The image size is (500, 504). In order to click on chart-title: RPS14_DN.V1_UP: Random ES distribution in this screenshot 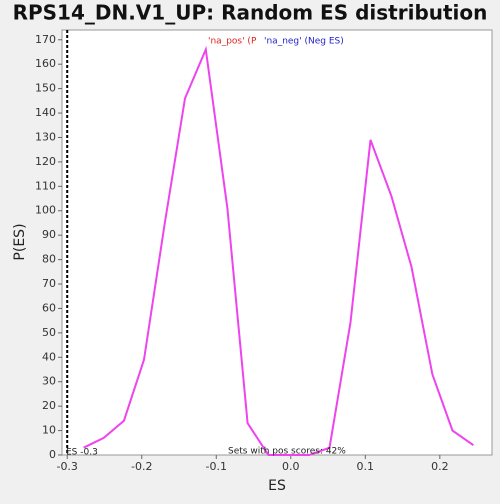, I will do `click(250, 13)`.